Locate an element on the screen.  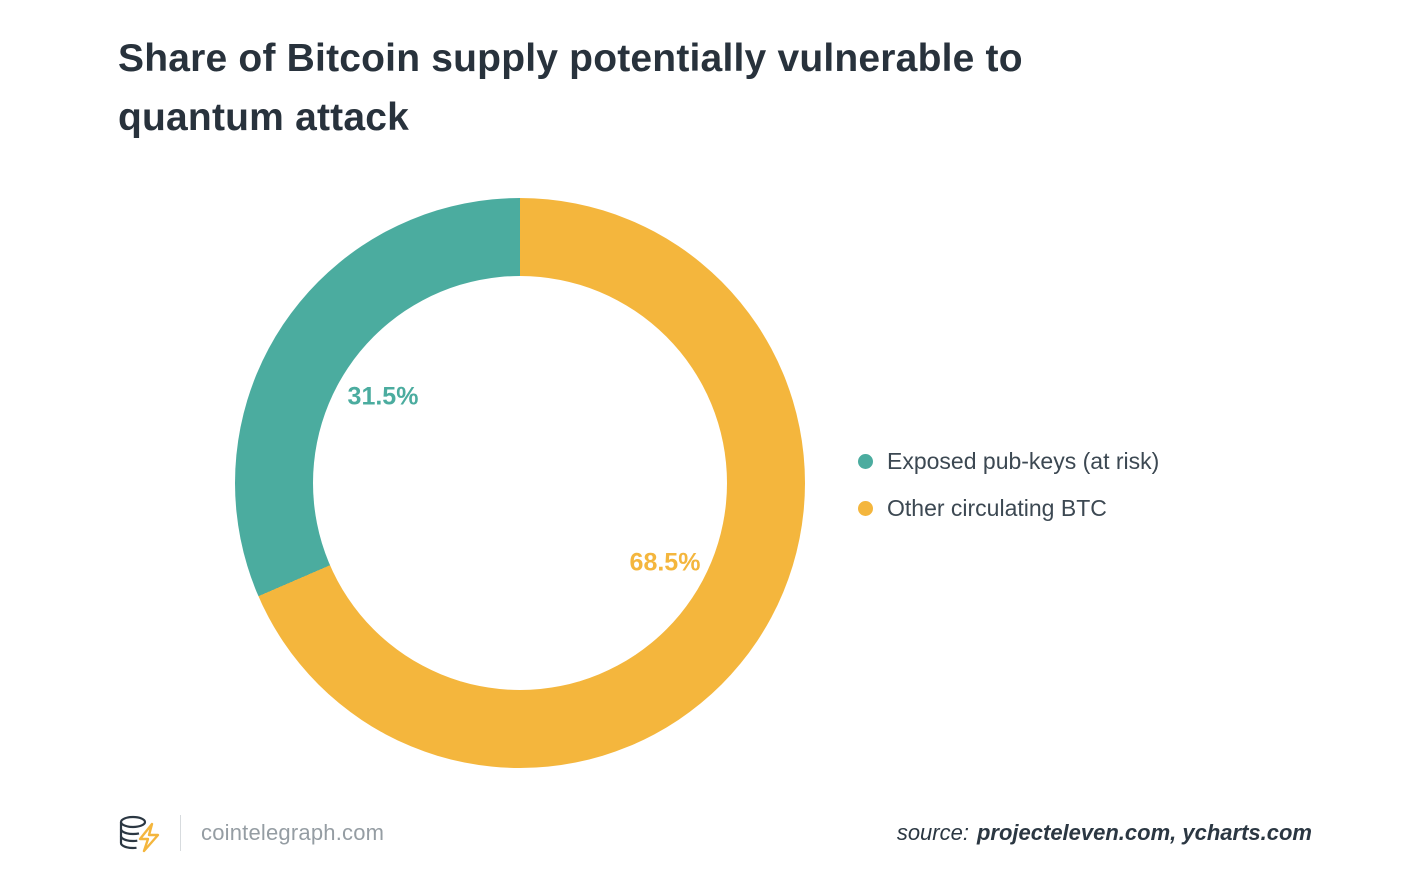
slice-value-label-other: 68.5% is located at coordinates (665, 562).